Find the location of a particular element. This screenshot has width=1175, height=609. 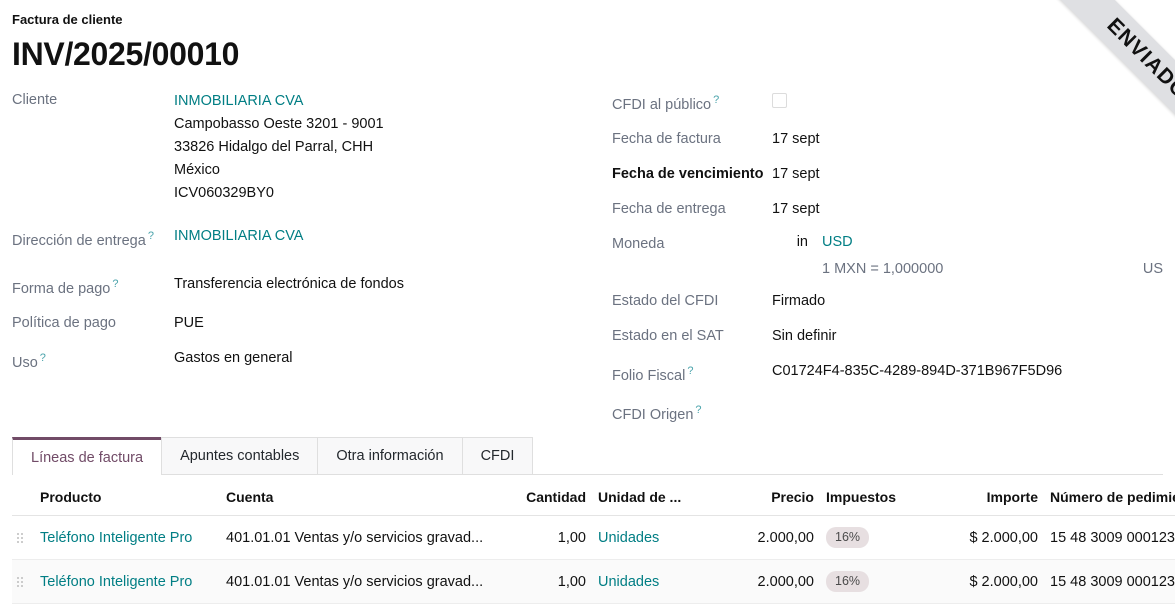

customer-vat: ICV060329BY0 is located at coordinates (224, 193).